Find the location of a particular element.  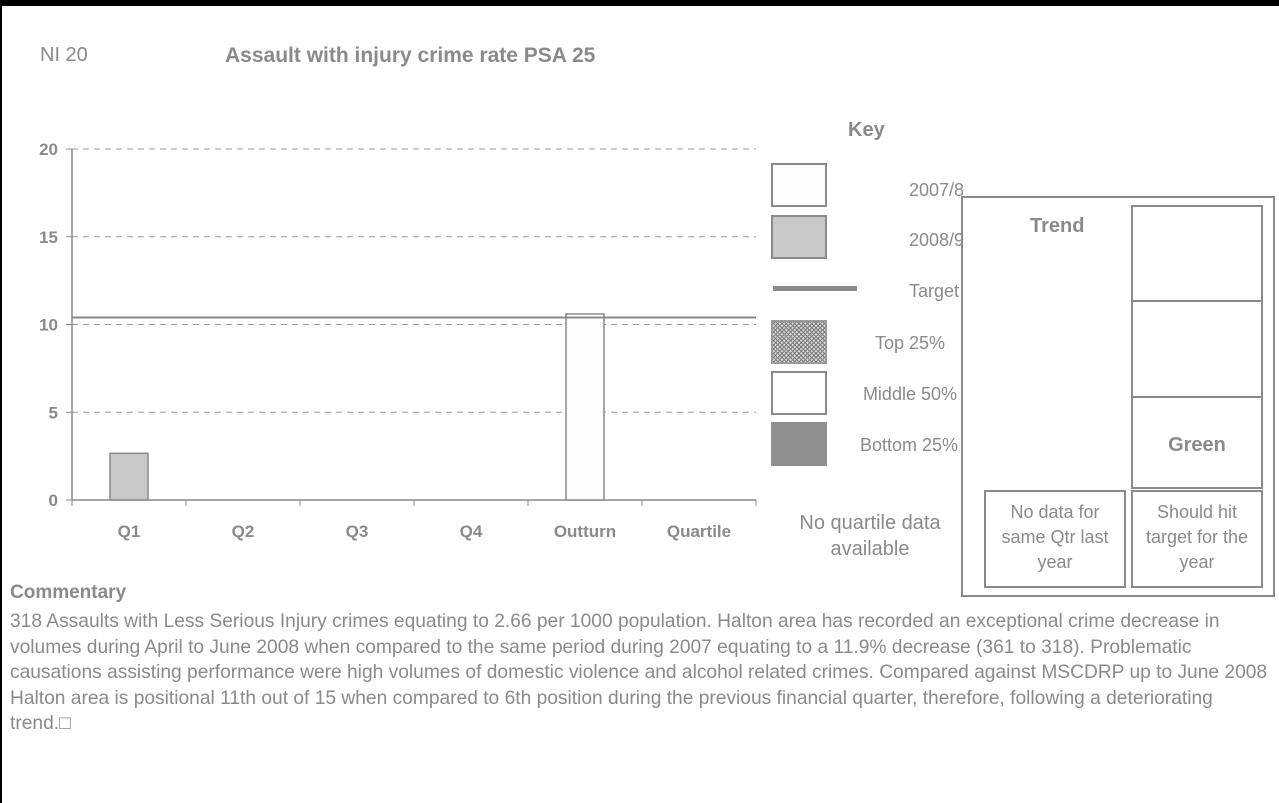

y-tick-label: 5 is located at coordinates (53, 412).